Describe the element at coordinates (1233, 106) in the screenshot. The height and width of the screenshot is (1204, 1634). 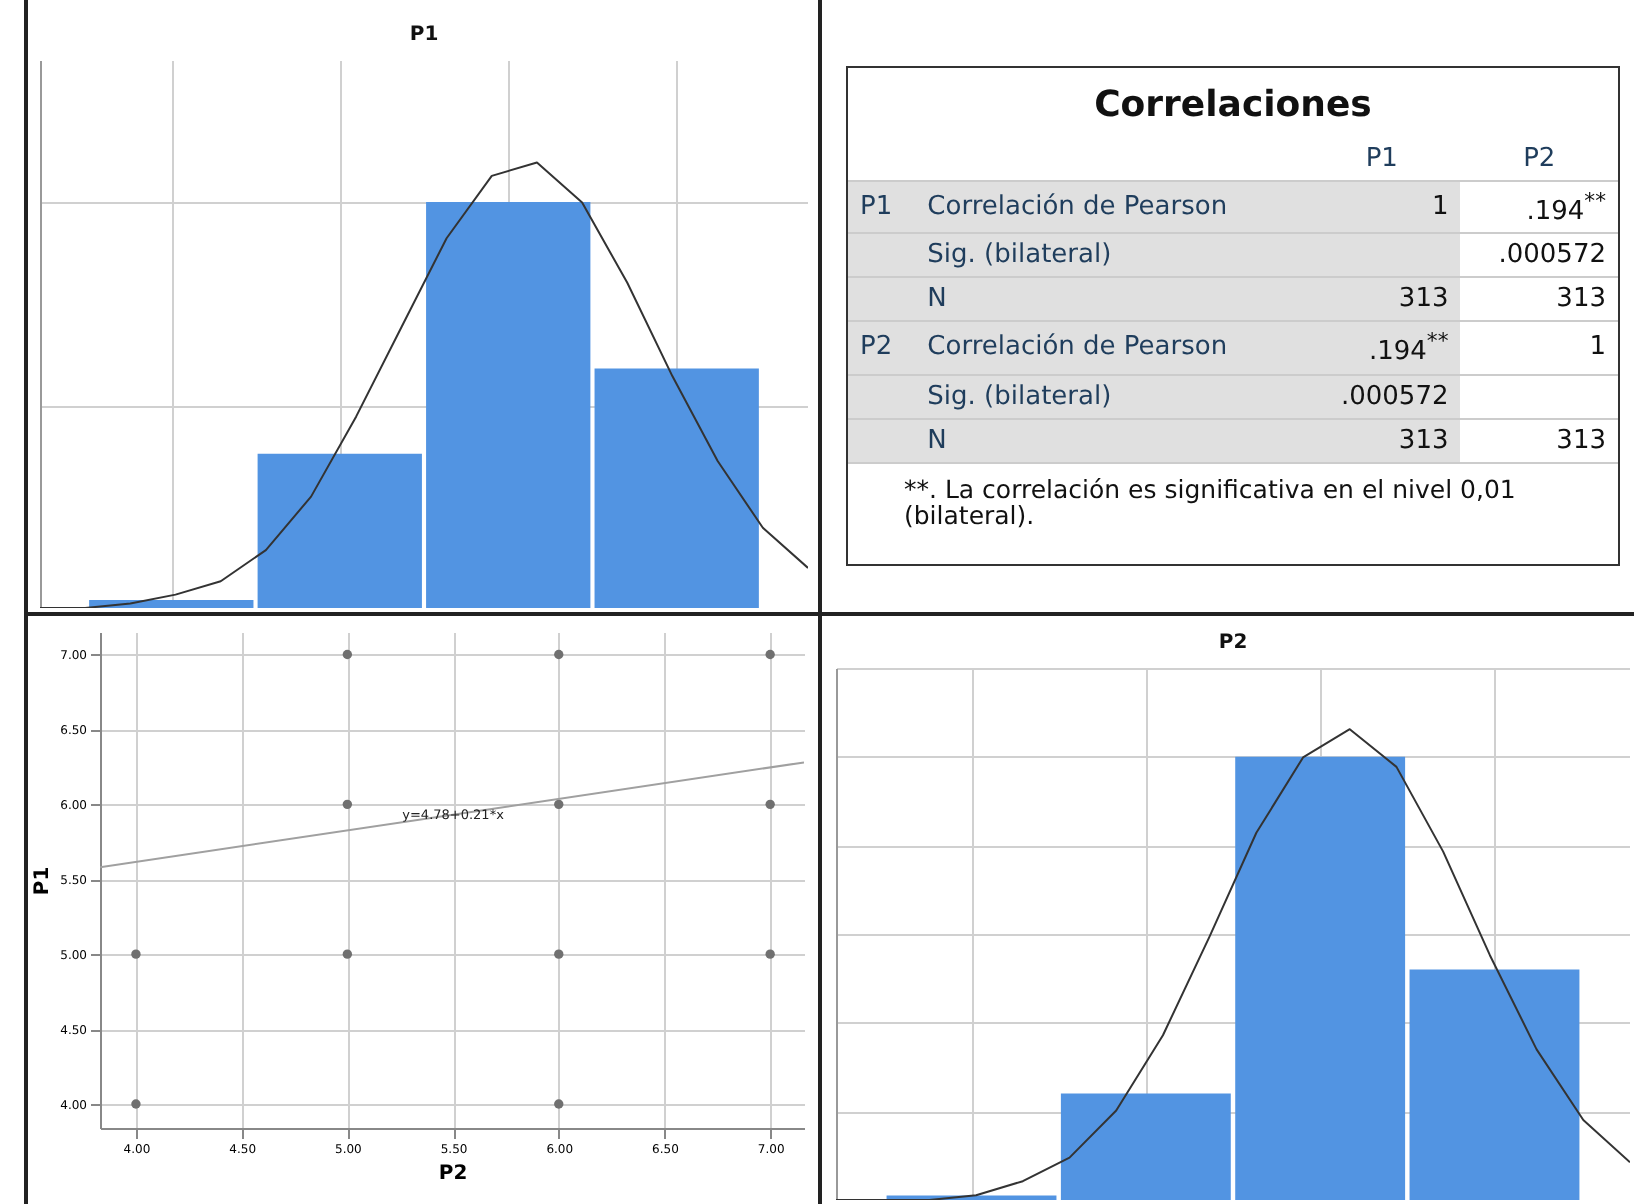
I see `text: Correlaciones` at that location.